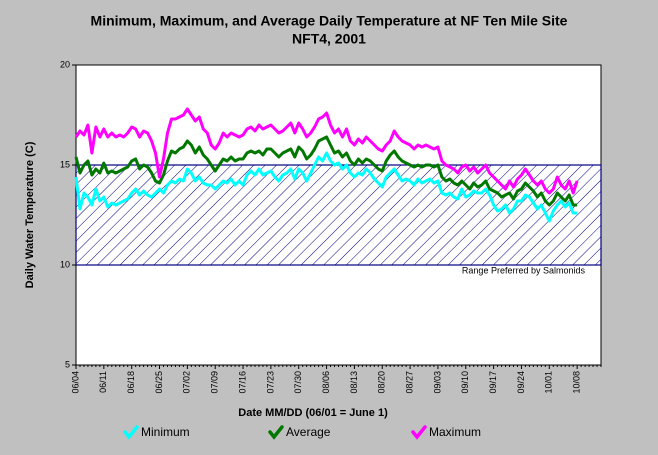 The image size is (658, 455). I want to click on legend-label: Average, so click(308, 432).